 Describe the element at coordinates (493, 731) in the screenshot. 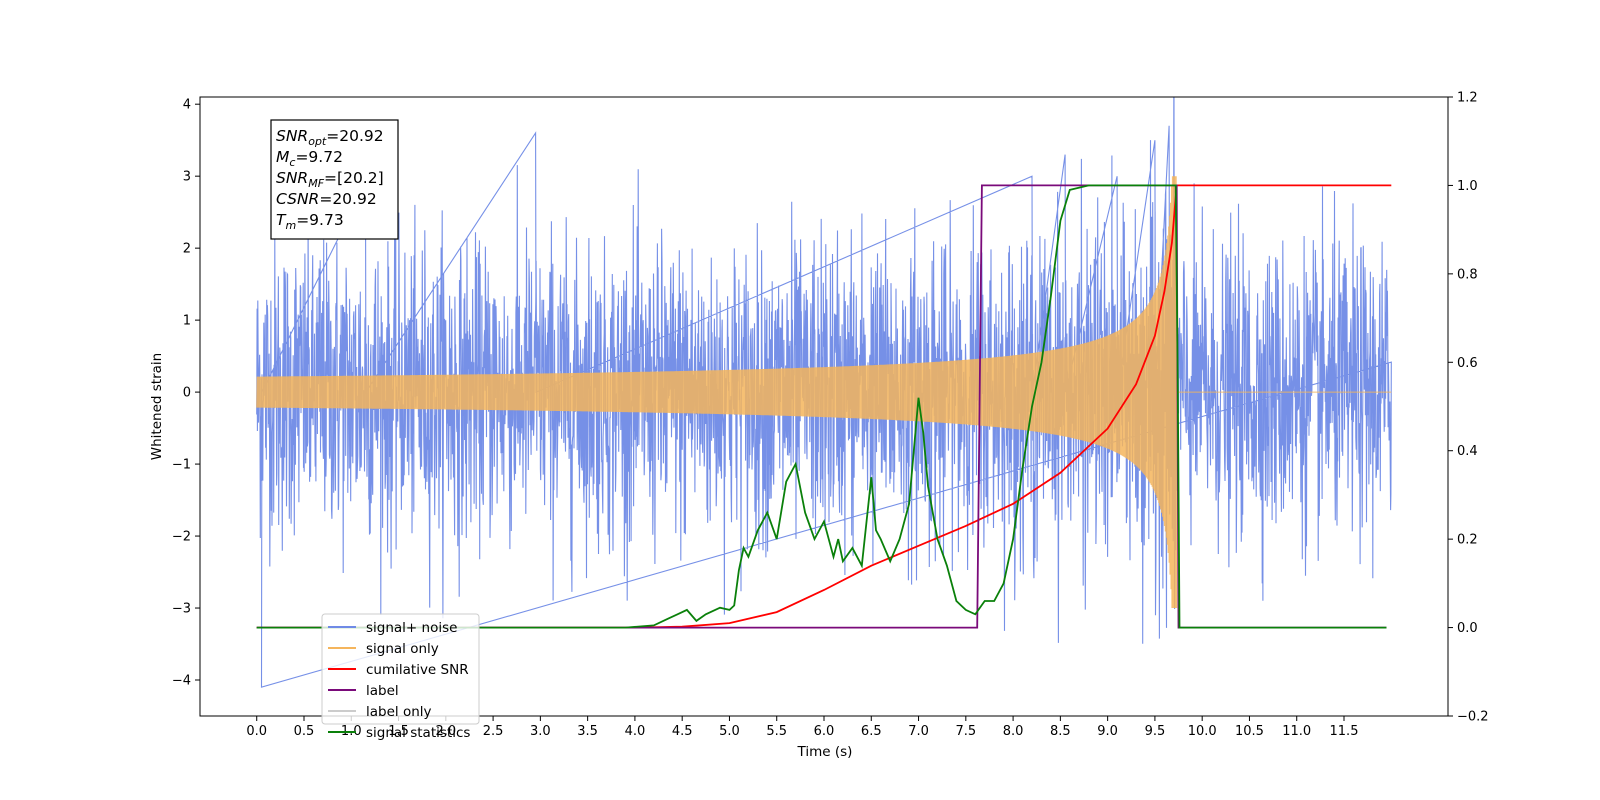

I see `x-tick-label: 2.5` at that location.